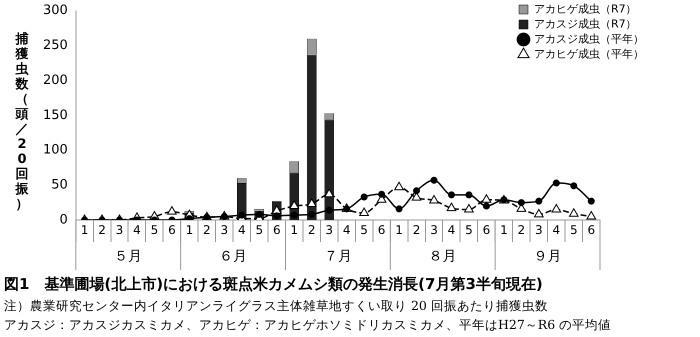  Describe the element at coordinates (59, 185) in the screenshot. I see `y-tick-label: 50` at that location.